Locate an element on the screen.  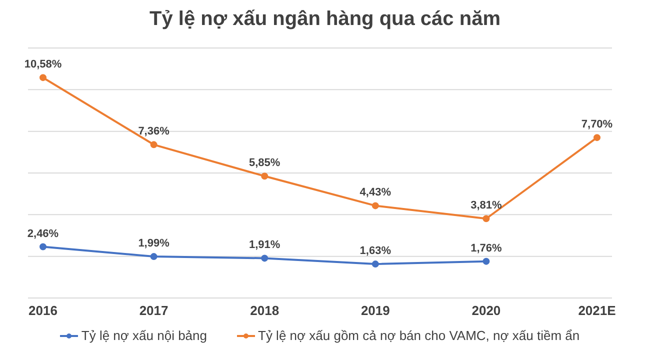
data-label: 1,91% is located at coordinates (264, 245).